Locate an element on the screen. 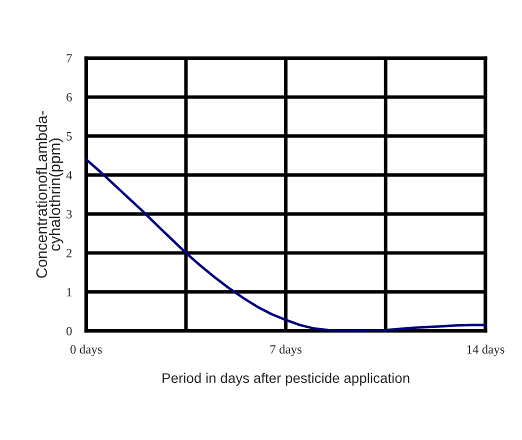 The height and width of the screenshot is (440, 522). y-tick-label: 3 is located at coordinates (69, 214).